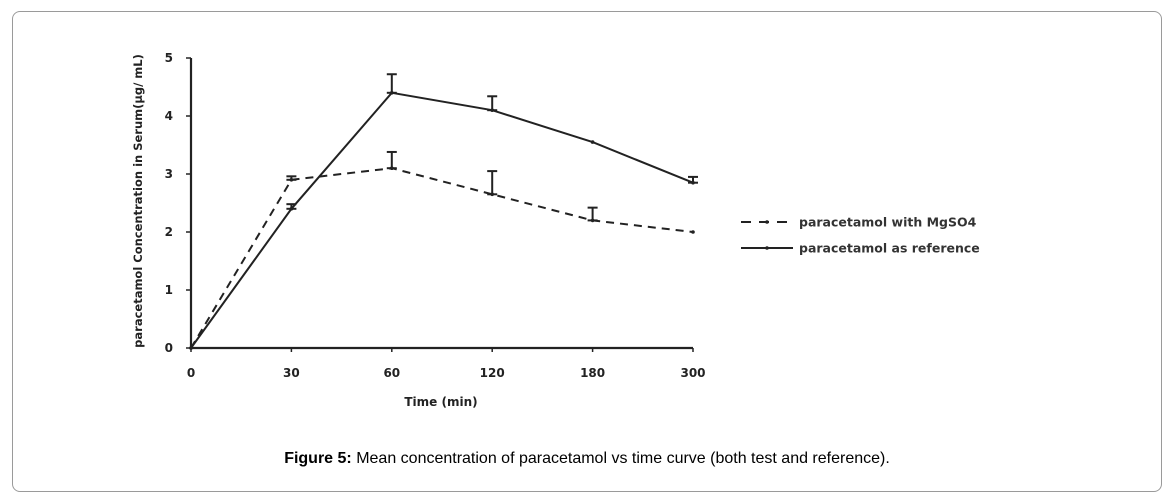 This screenshot has height=502, width=1174. What do you see at coordinates (889, 248) in the screenshot?
I see `legend-label: paracetamol as reference` at bounding box center [889, 248].